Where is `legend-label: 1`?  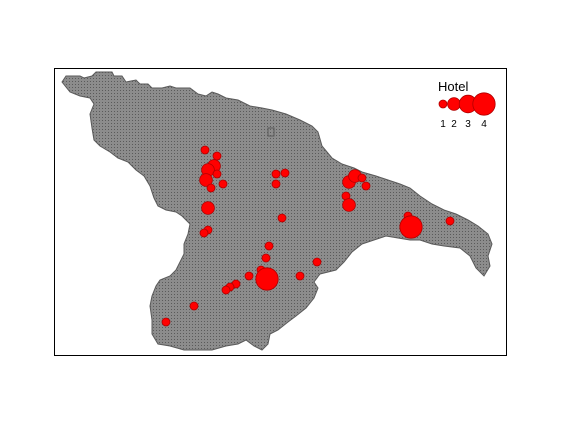
legend-label: 1 is located at coordinates (443, 124).